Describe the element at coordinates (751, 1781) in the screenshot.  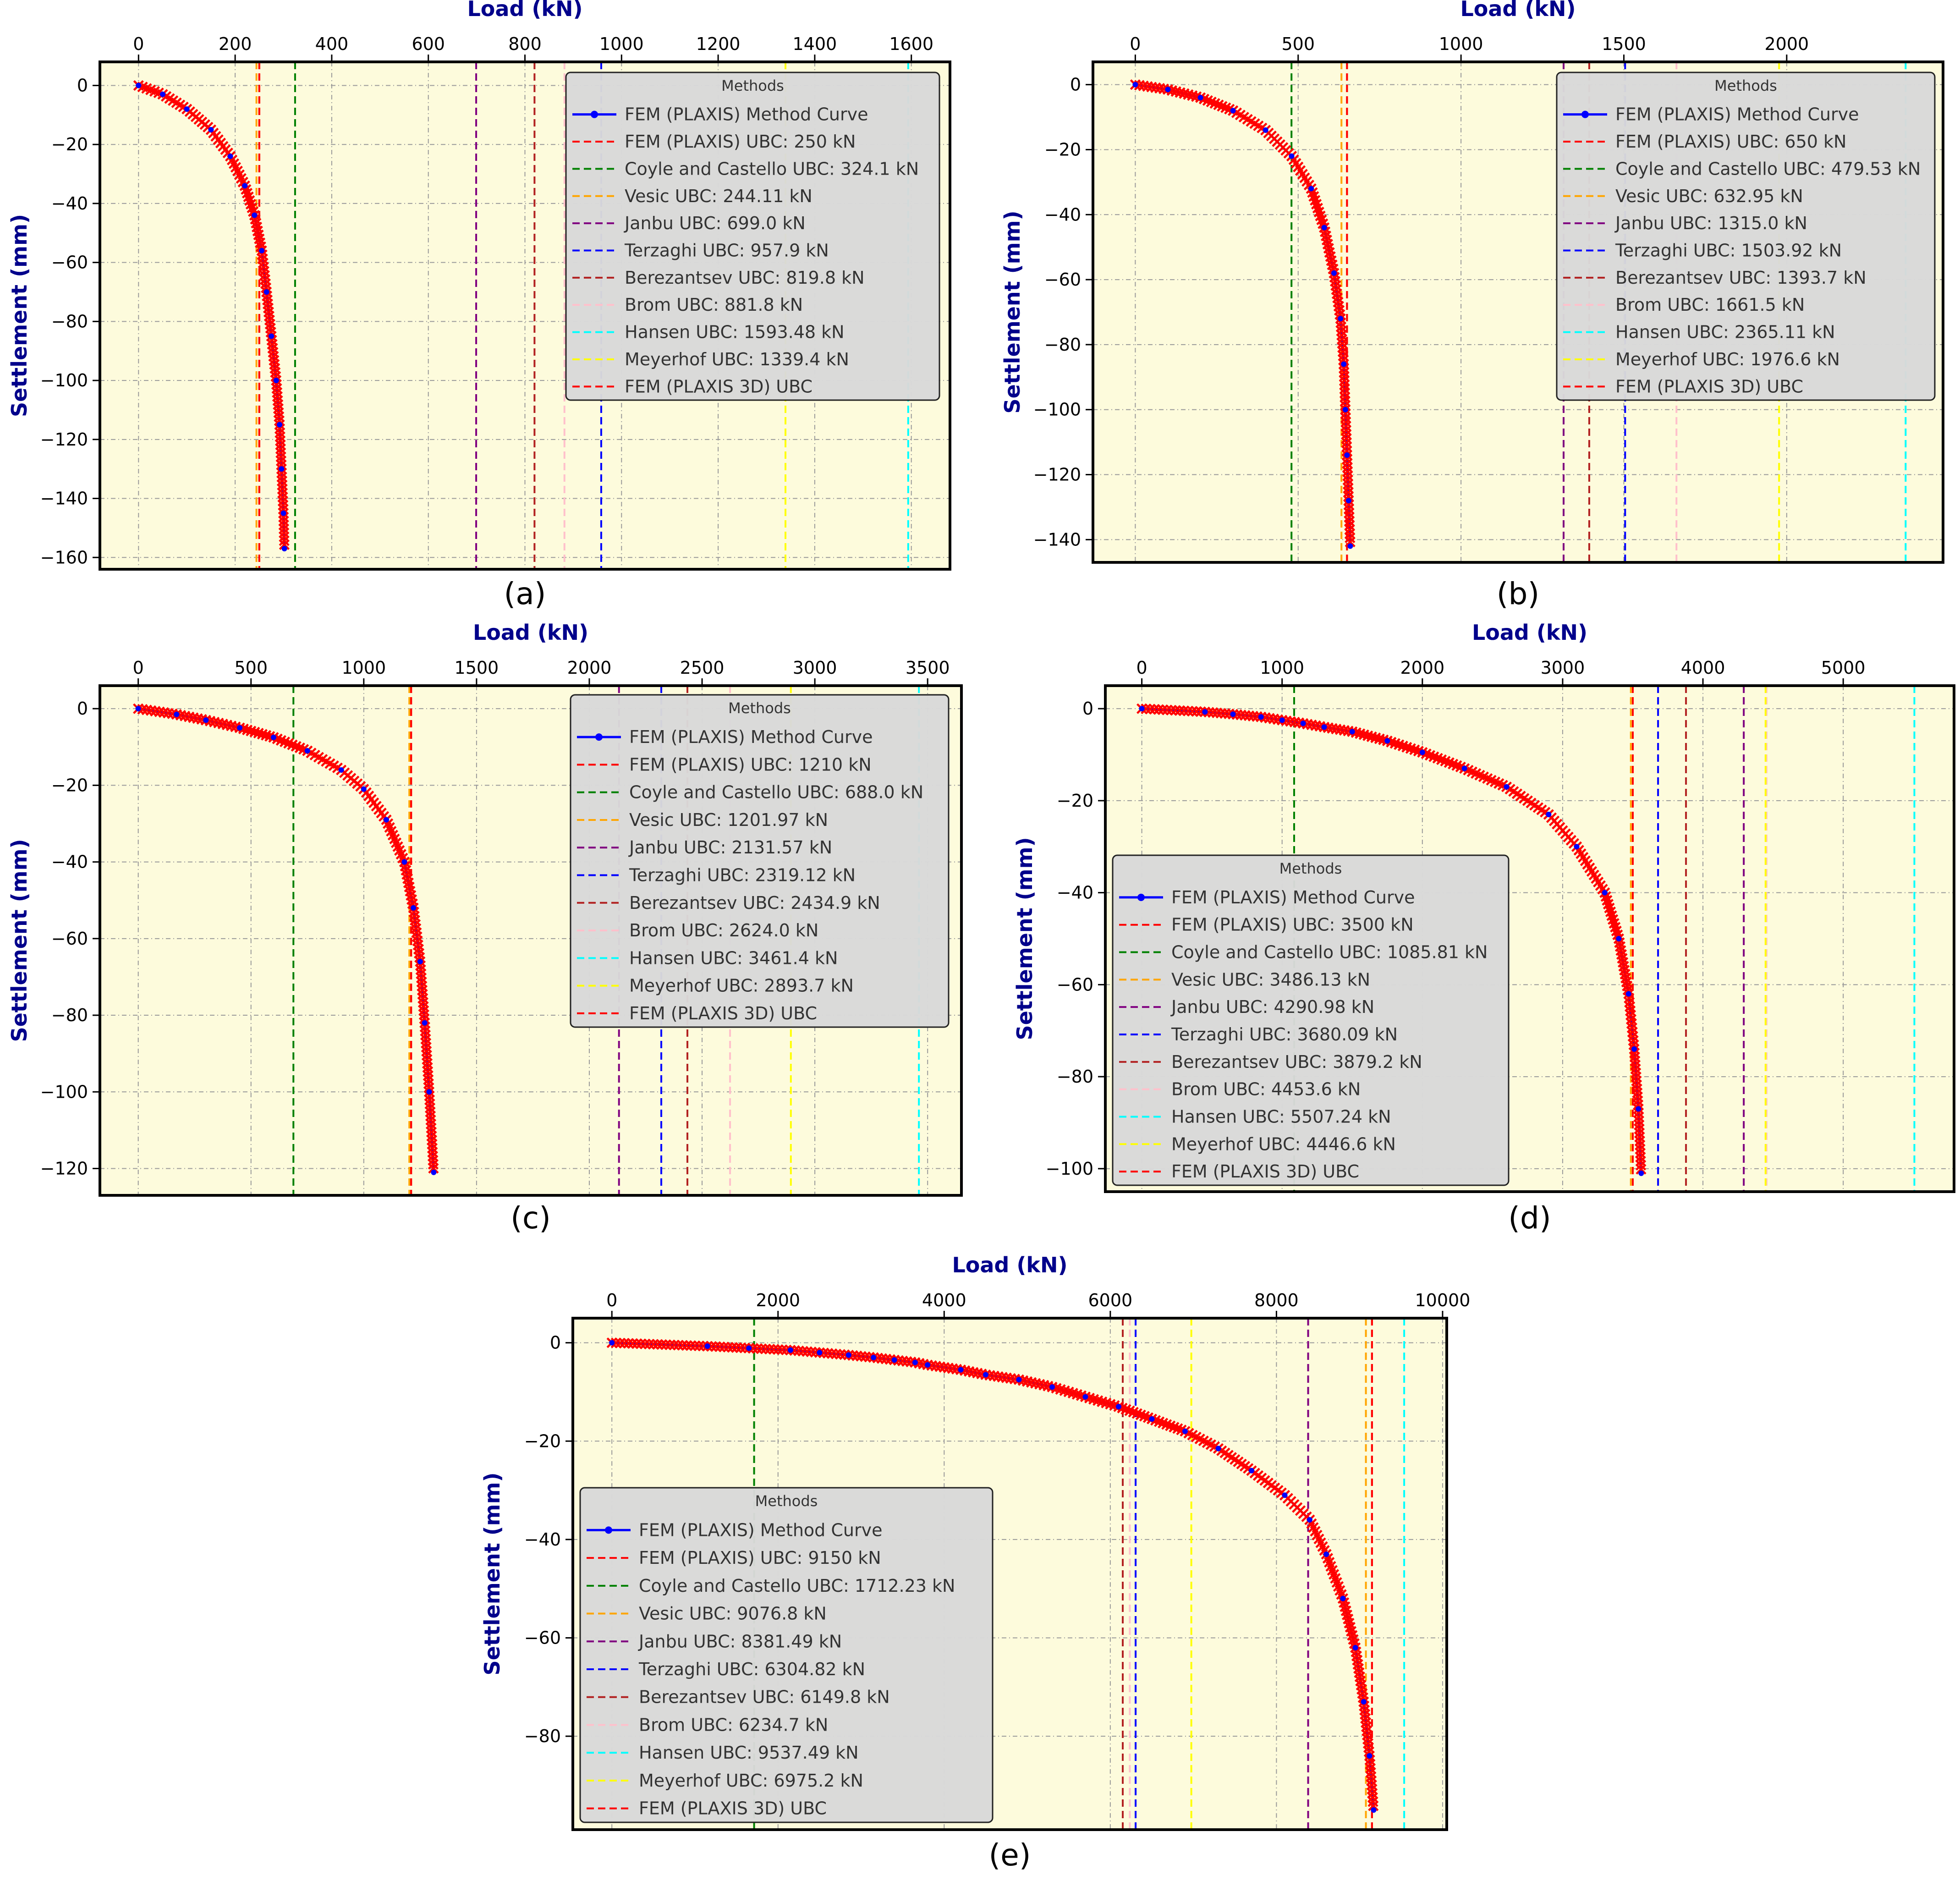
I see `legend-label: Meyerhof UBC: 6975.2 kN` at that location.